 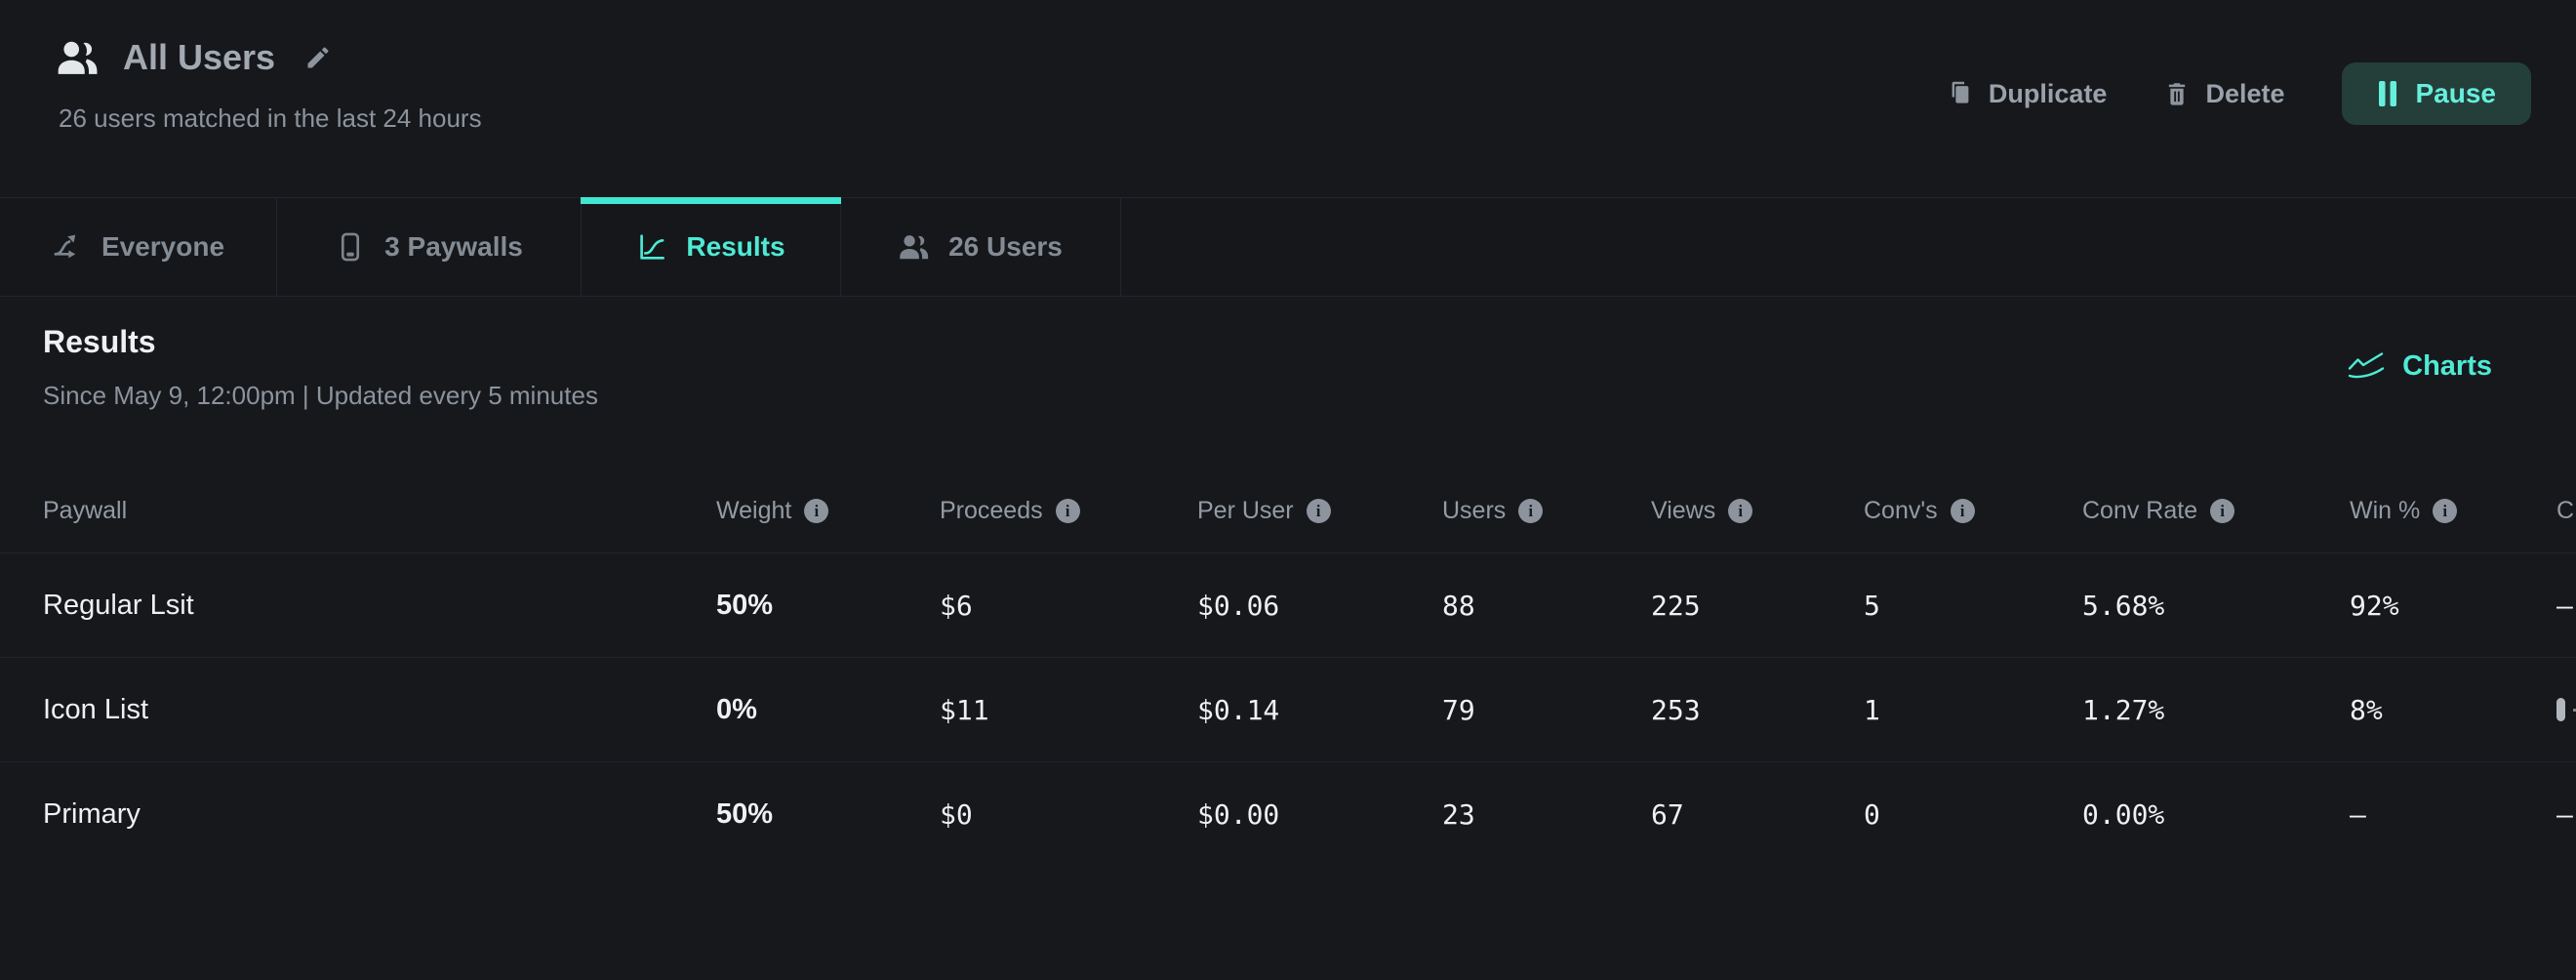 What do you see at coordinates (85, 511) in the screenshot?
I see `col-paywall: Paywall` at bounding box center [85, 511].